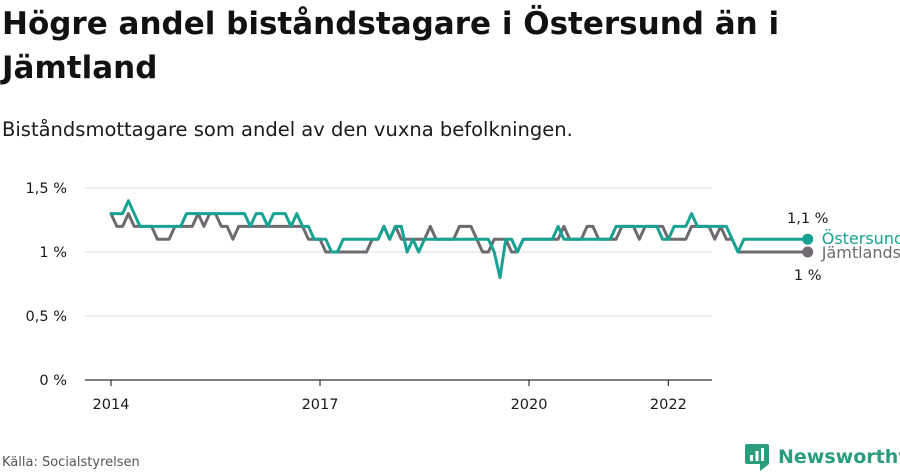  I want to click on end-value-label: 1,1 %, so click(807, 219).